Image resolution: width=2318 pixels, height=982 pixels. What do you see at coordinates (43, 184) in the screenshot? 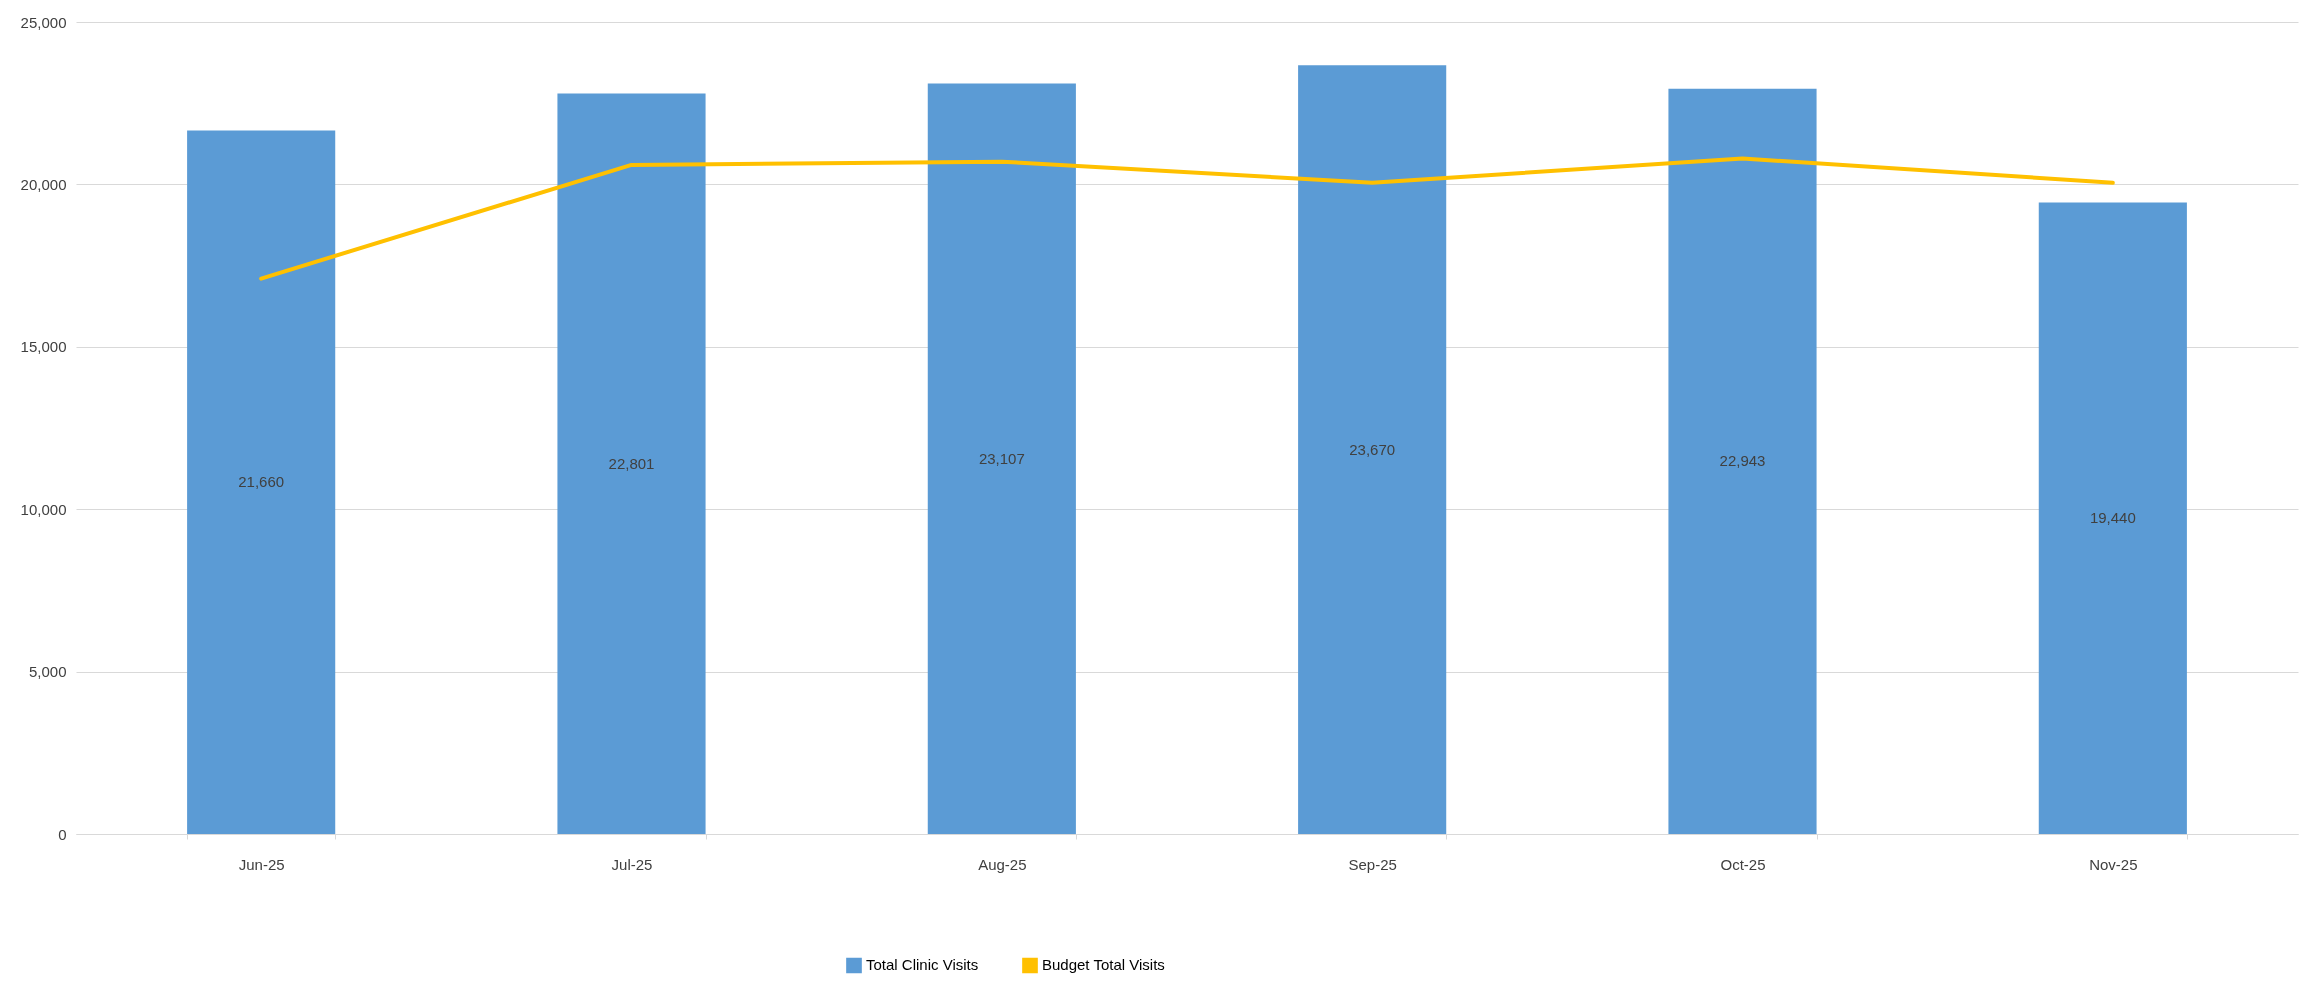
I see `y-tick-label: 20,000` at bounding box center [43, 184].